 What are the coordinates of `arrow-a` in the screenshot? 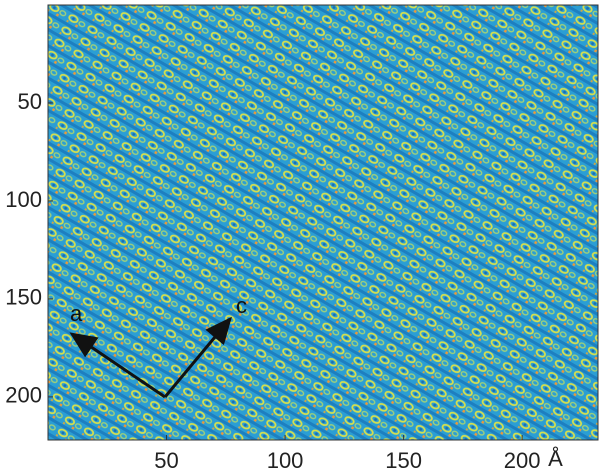 It's located at (117, 365).